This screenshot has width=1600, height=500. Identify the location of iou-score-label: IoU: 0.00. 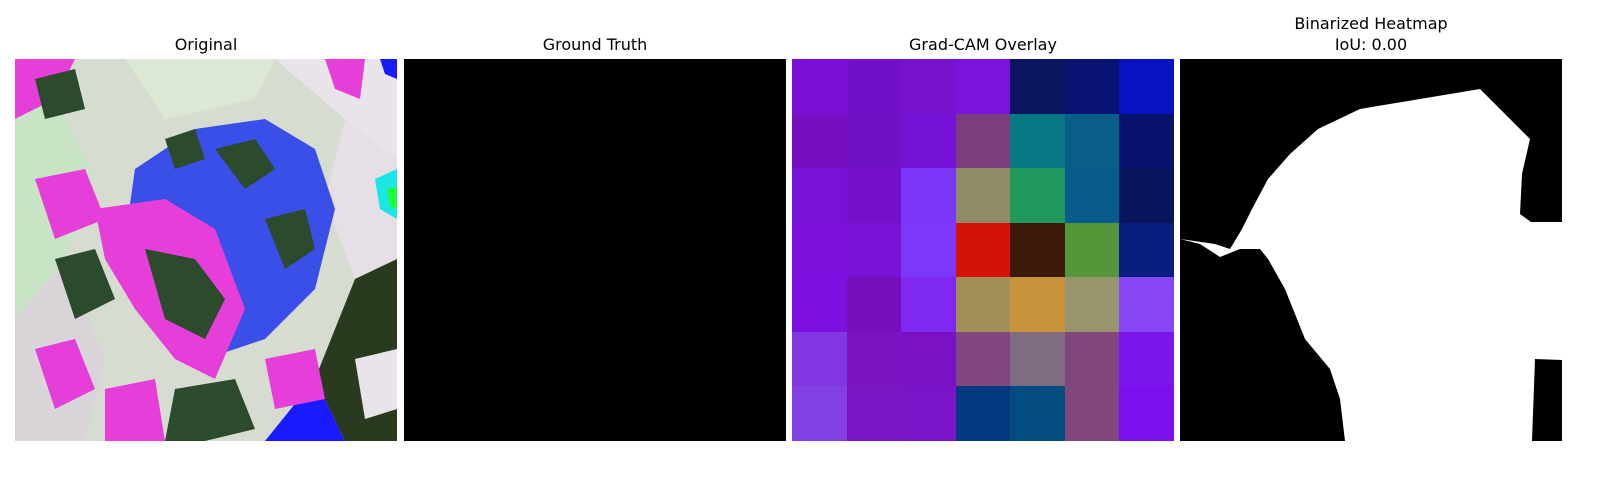
(1371, 44).